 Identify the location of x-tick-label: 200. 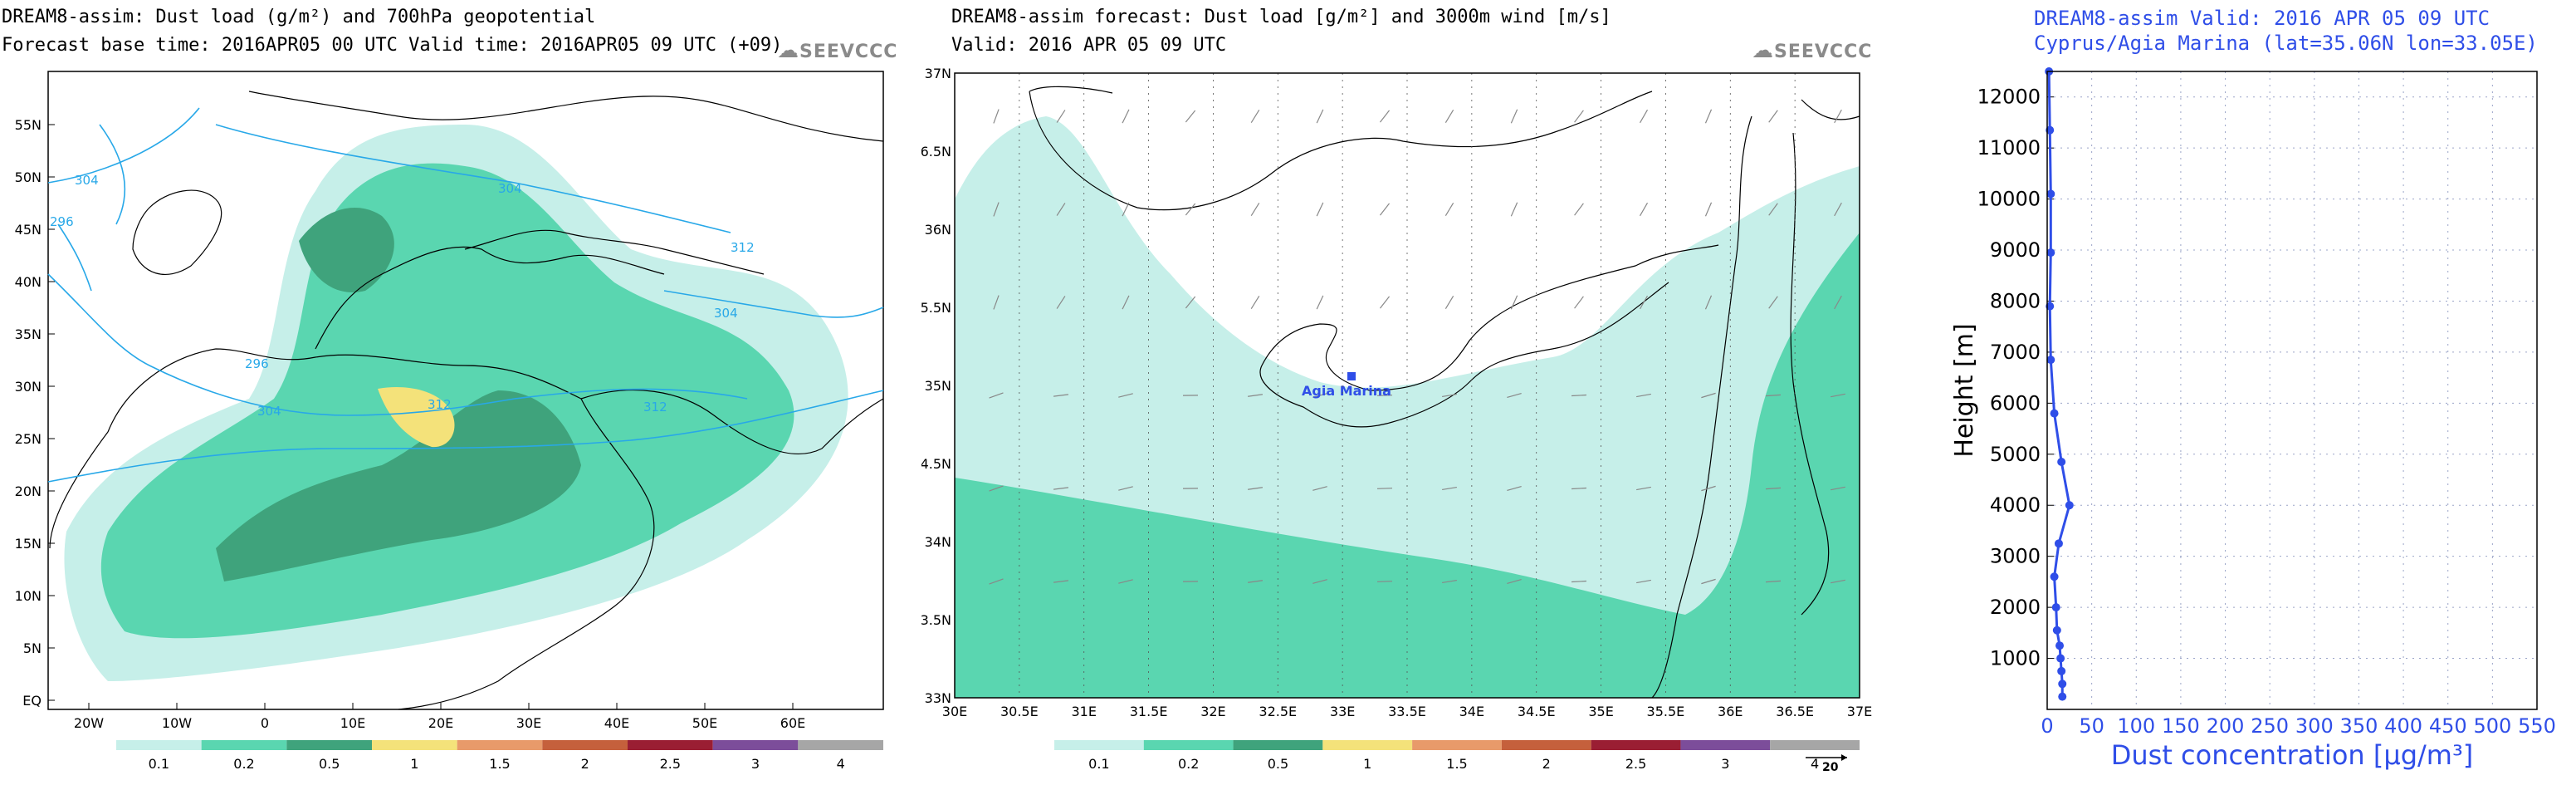
(2226, 726).